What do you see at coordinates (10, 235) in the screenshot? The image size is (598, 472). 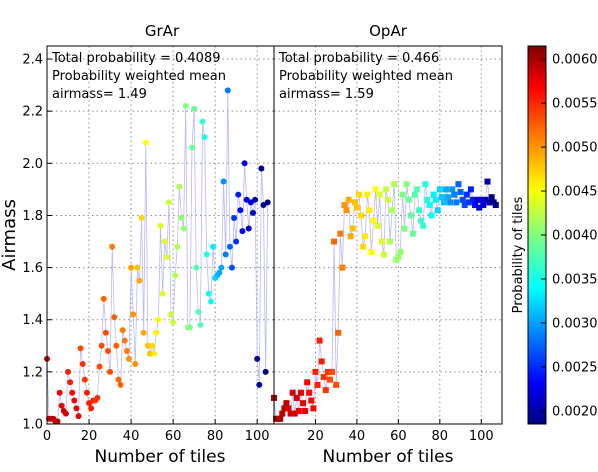 I see `y-axis-label: Airmass` at bounding box center [10, 235].